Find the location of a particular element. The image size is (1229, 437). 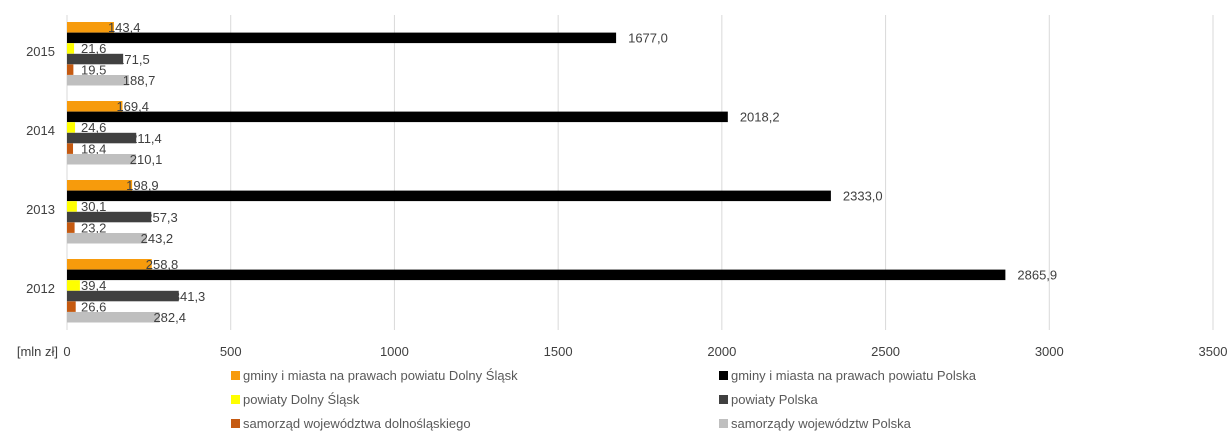

data-label: 282,4 is located at coordinates (169, 317).